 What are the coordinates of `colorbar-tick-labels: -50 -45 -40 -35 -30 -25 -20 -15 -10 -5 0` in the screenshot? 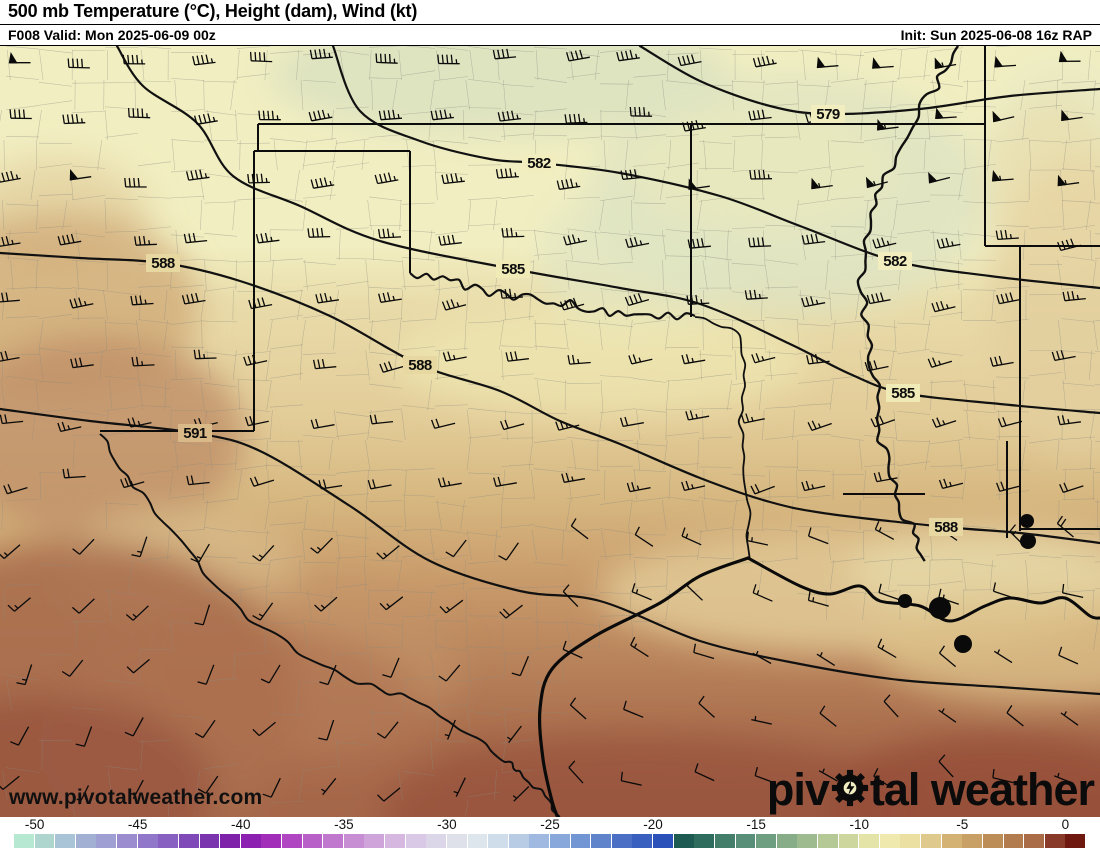 It's located at (550, 825).